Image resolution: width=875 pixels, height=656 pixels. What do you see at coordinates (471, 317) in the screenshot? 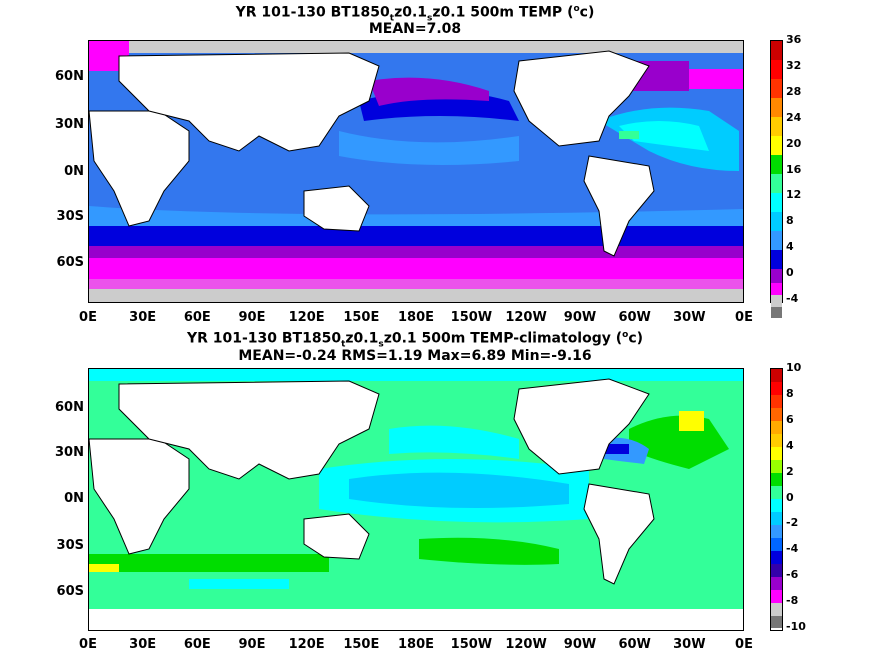
I see `p1-lon-label: 150W` at bounding box center [471, 317].